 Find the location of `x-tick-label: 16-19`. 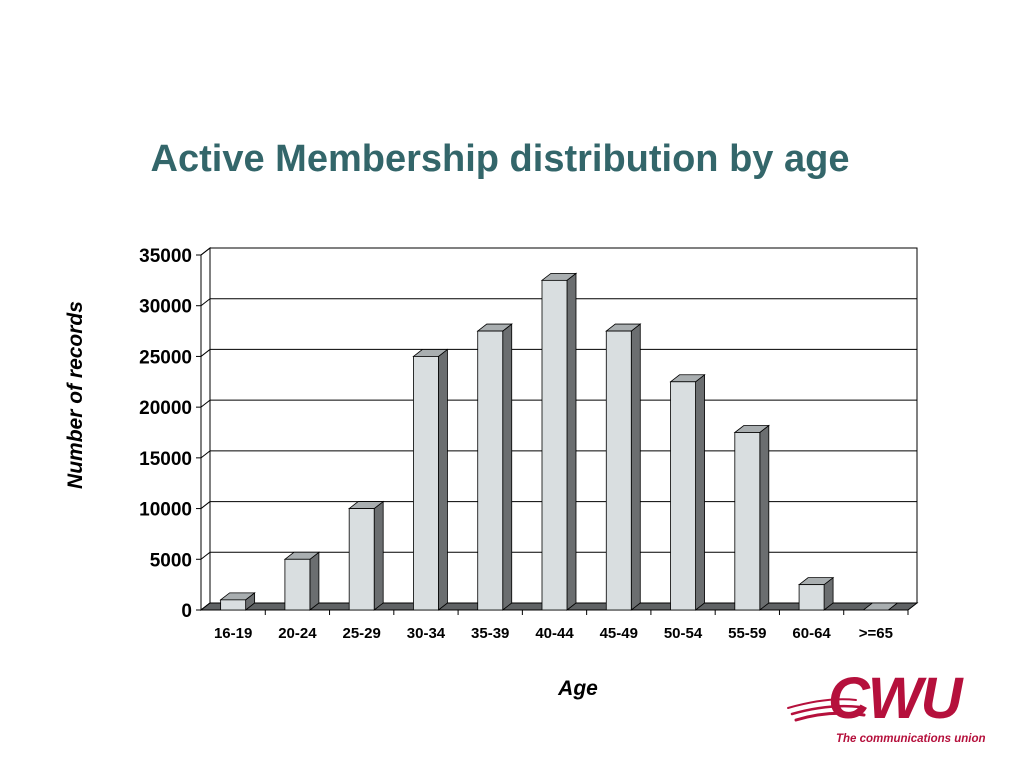

x-tick-label: 16-19 is located at coordinates (233, 633).